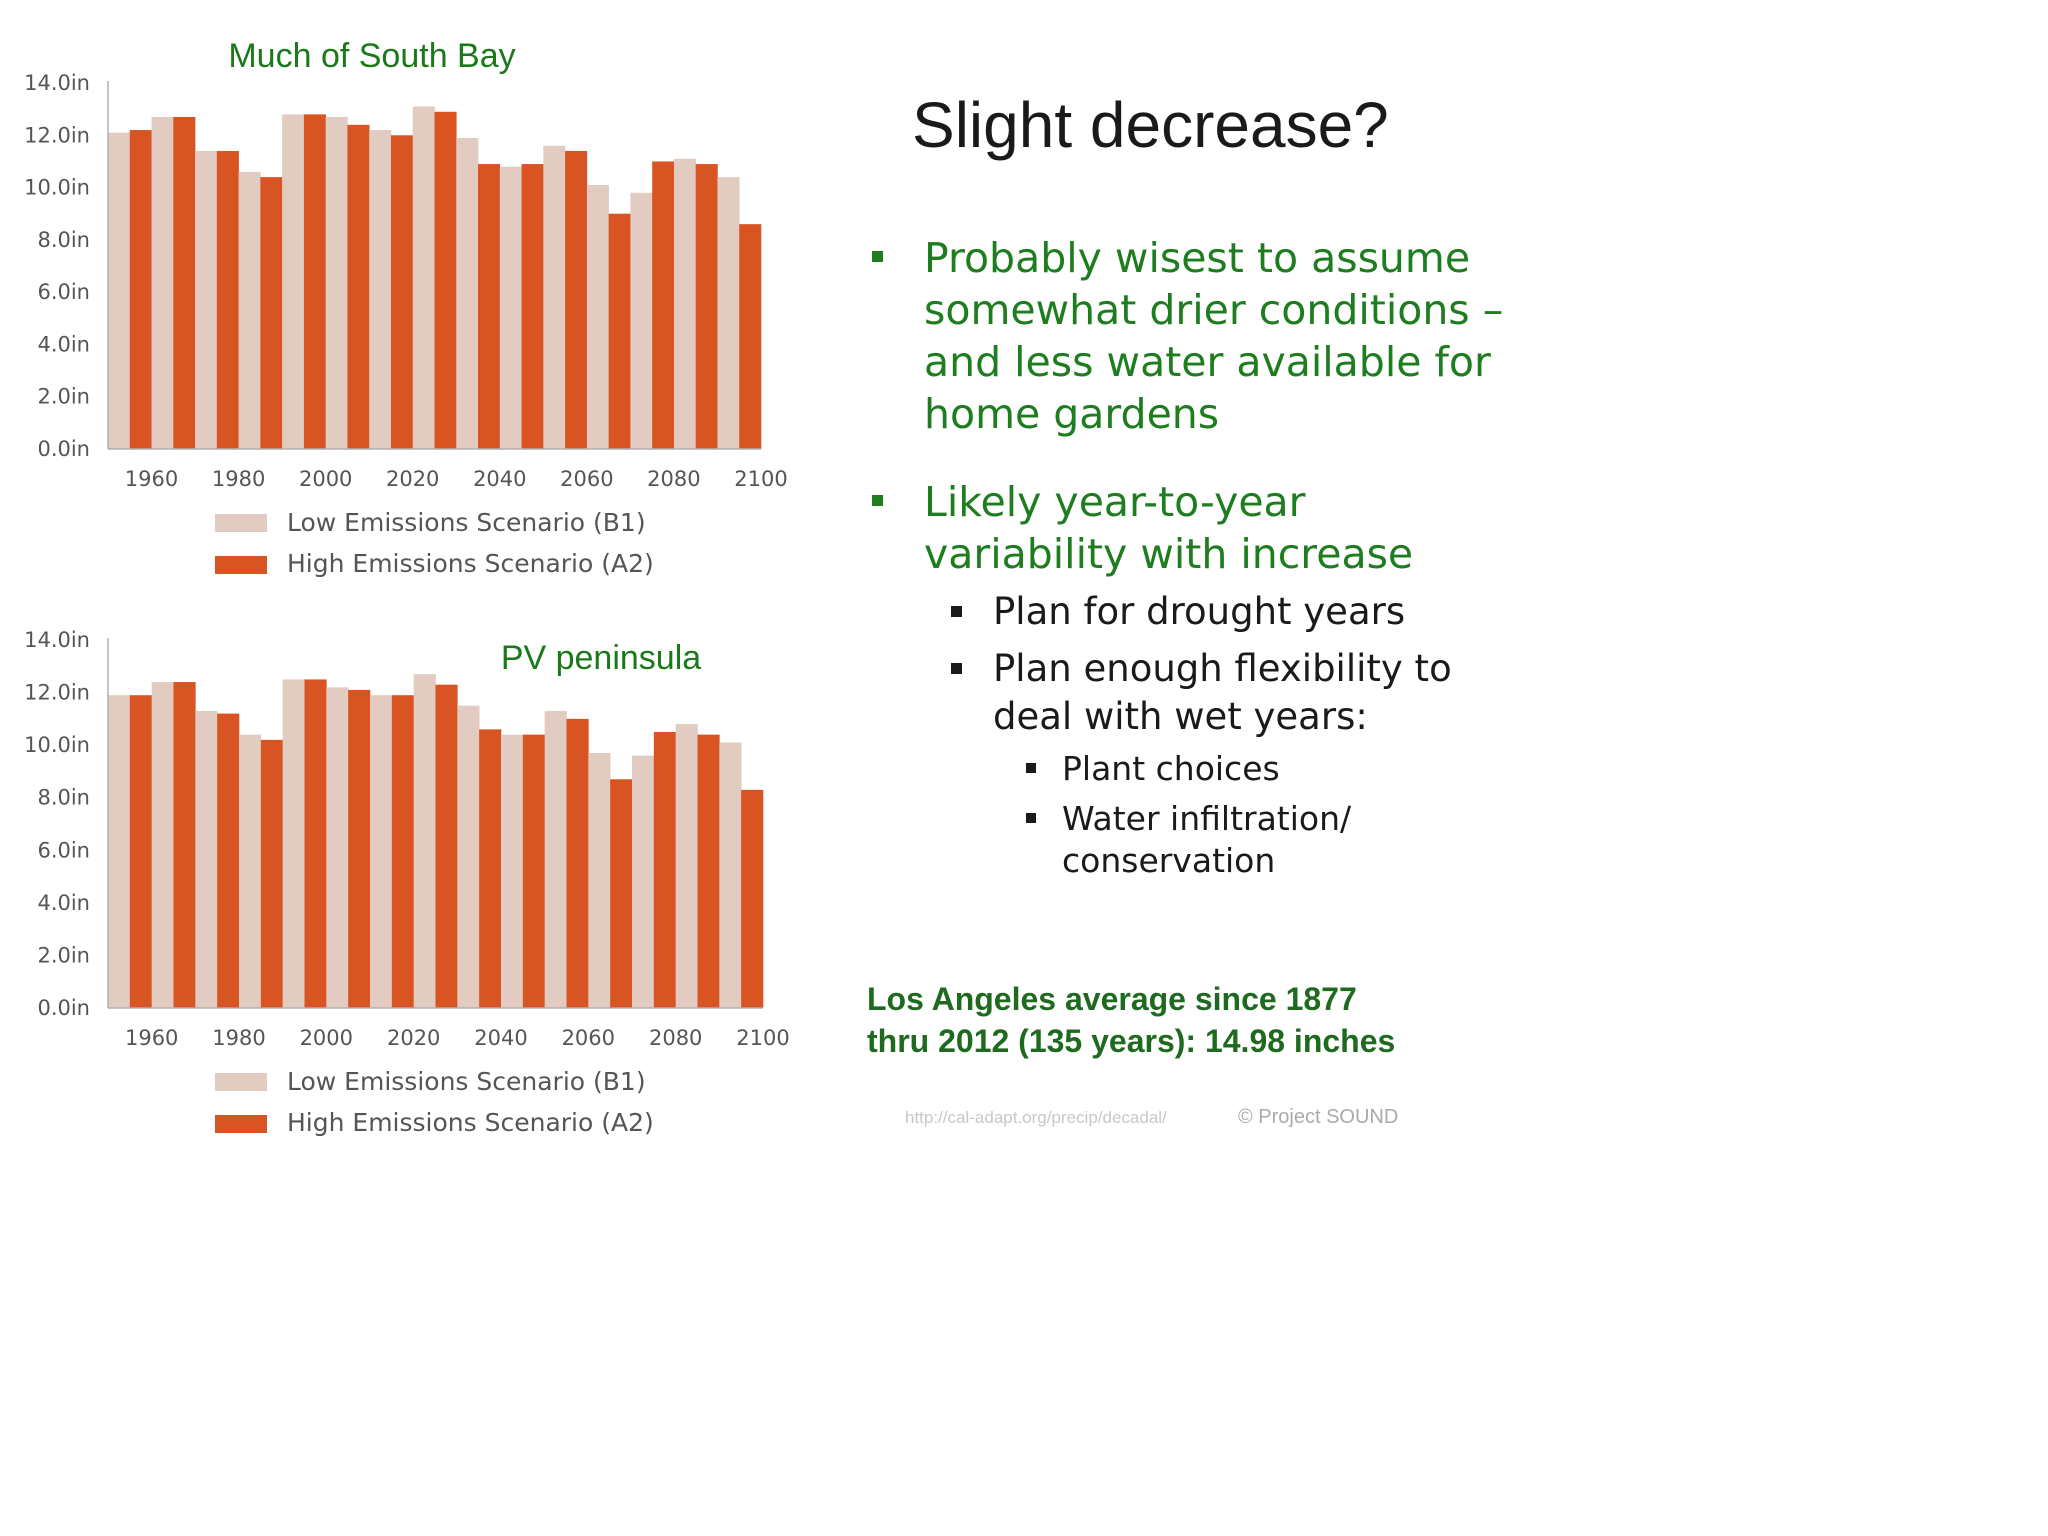  What do you see at coordinates (1214, 310) in the screenshot?
I see `bullet-line: somewhat drier conditions –` at bounding box center [1214, 310].